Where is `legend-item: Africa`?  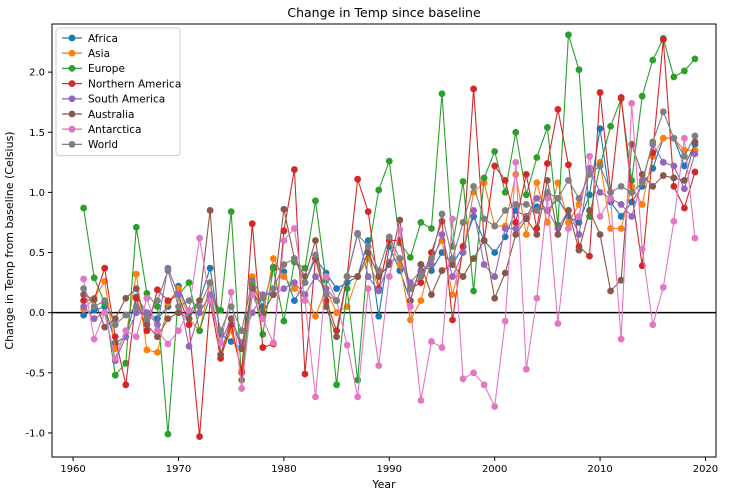 legend-item: Africa is located at coordinates (90, 39).